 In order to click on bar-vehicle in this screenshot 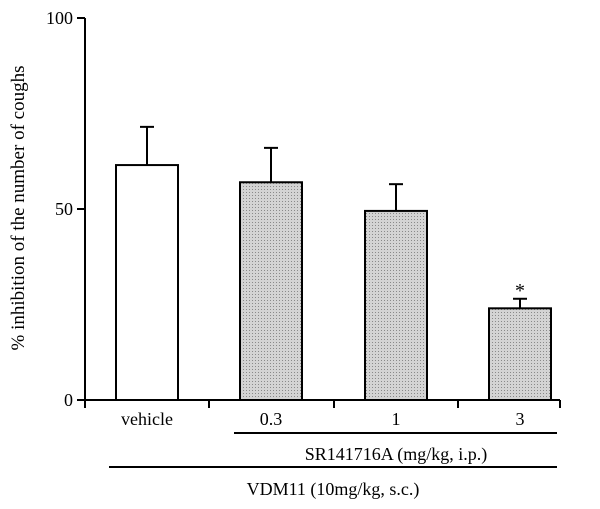, I will do `click(147, 282)`.